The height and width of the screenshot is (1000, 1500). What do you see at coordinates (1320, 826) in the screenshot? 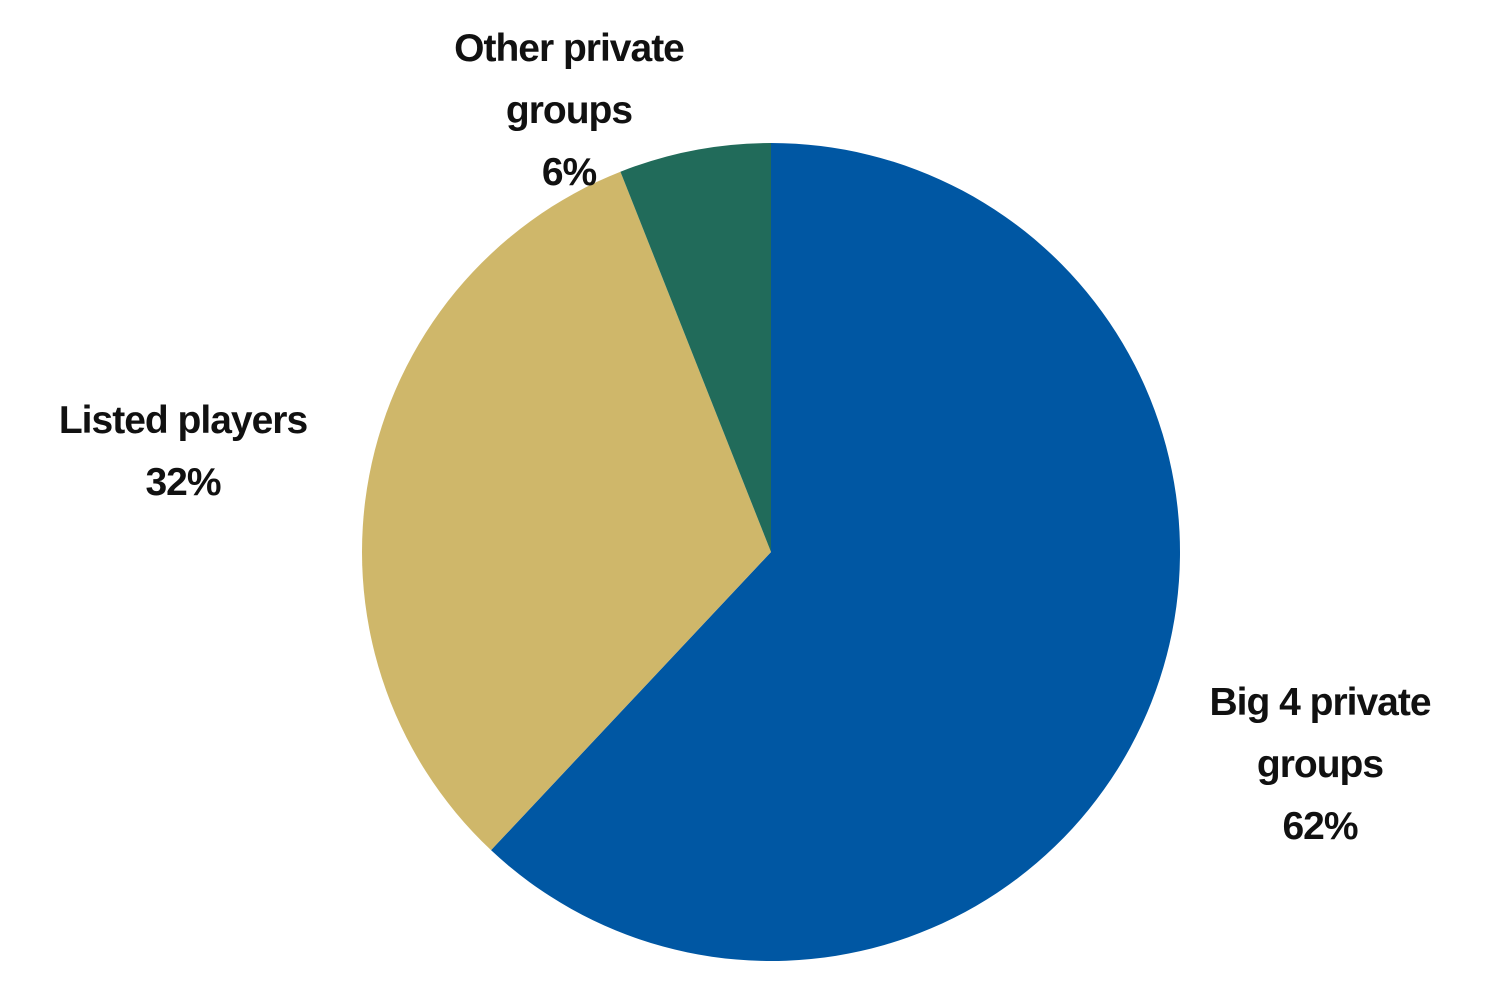
I see `value-label: 62%` at bounding box center [1320, 826].